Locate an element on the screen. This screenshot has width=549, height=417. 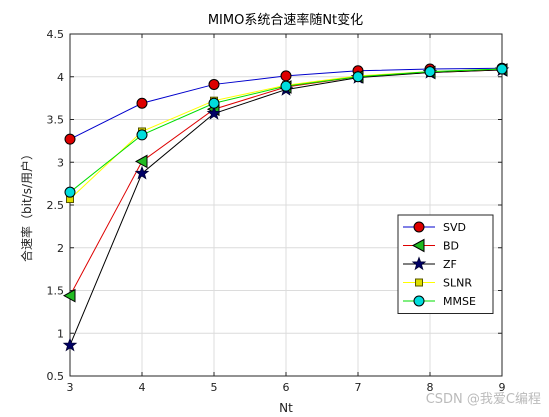
legend-entry-svd: SVD is located at coordinates (434, 227).